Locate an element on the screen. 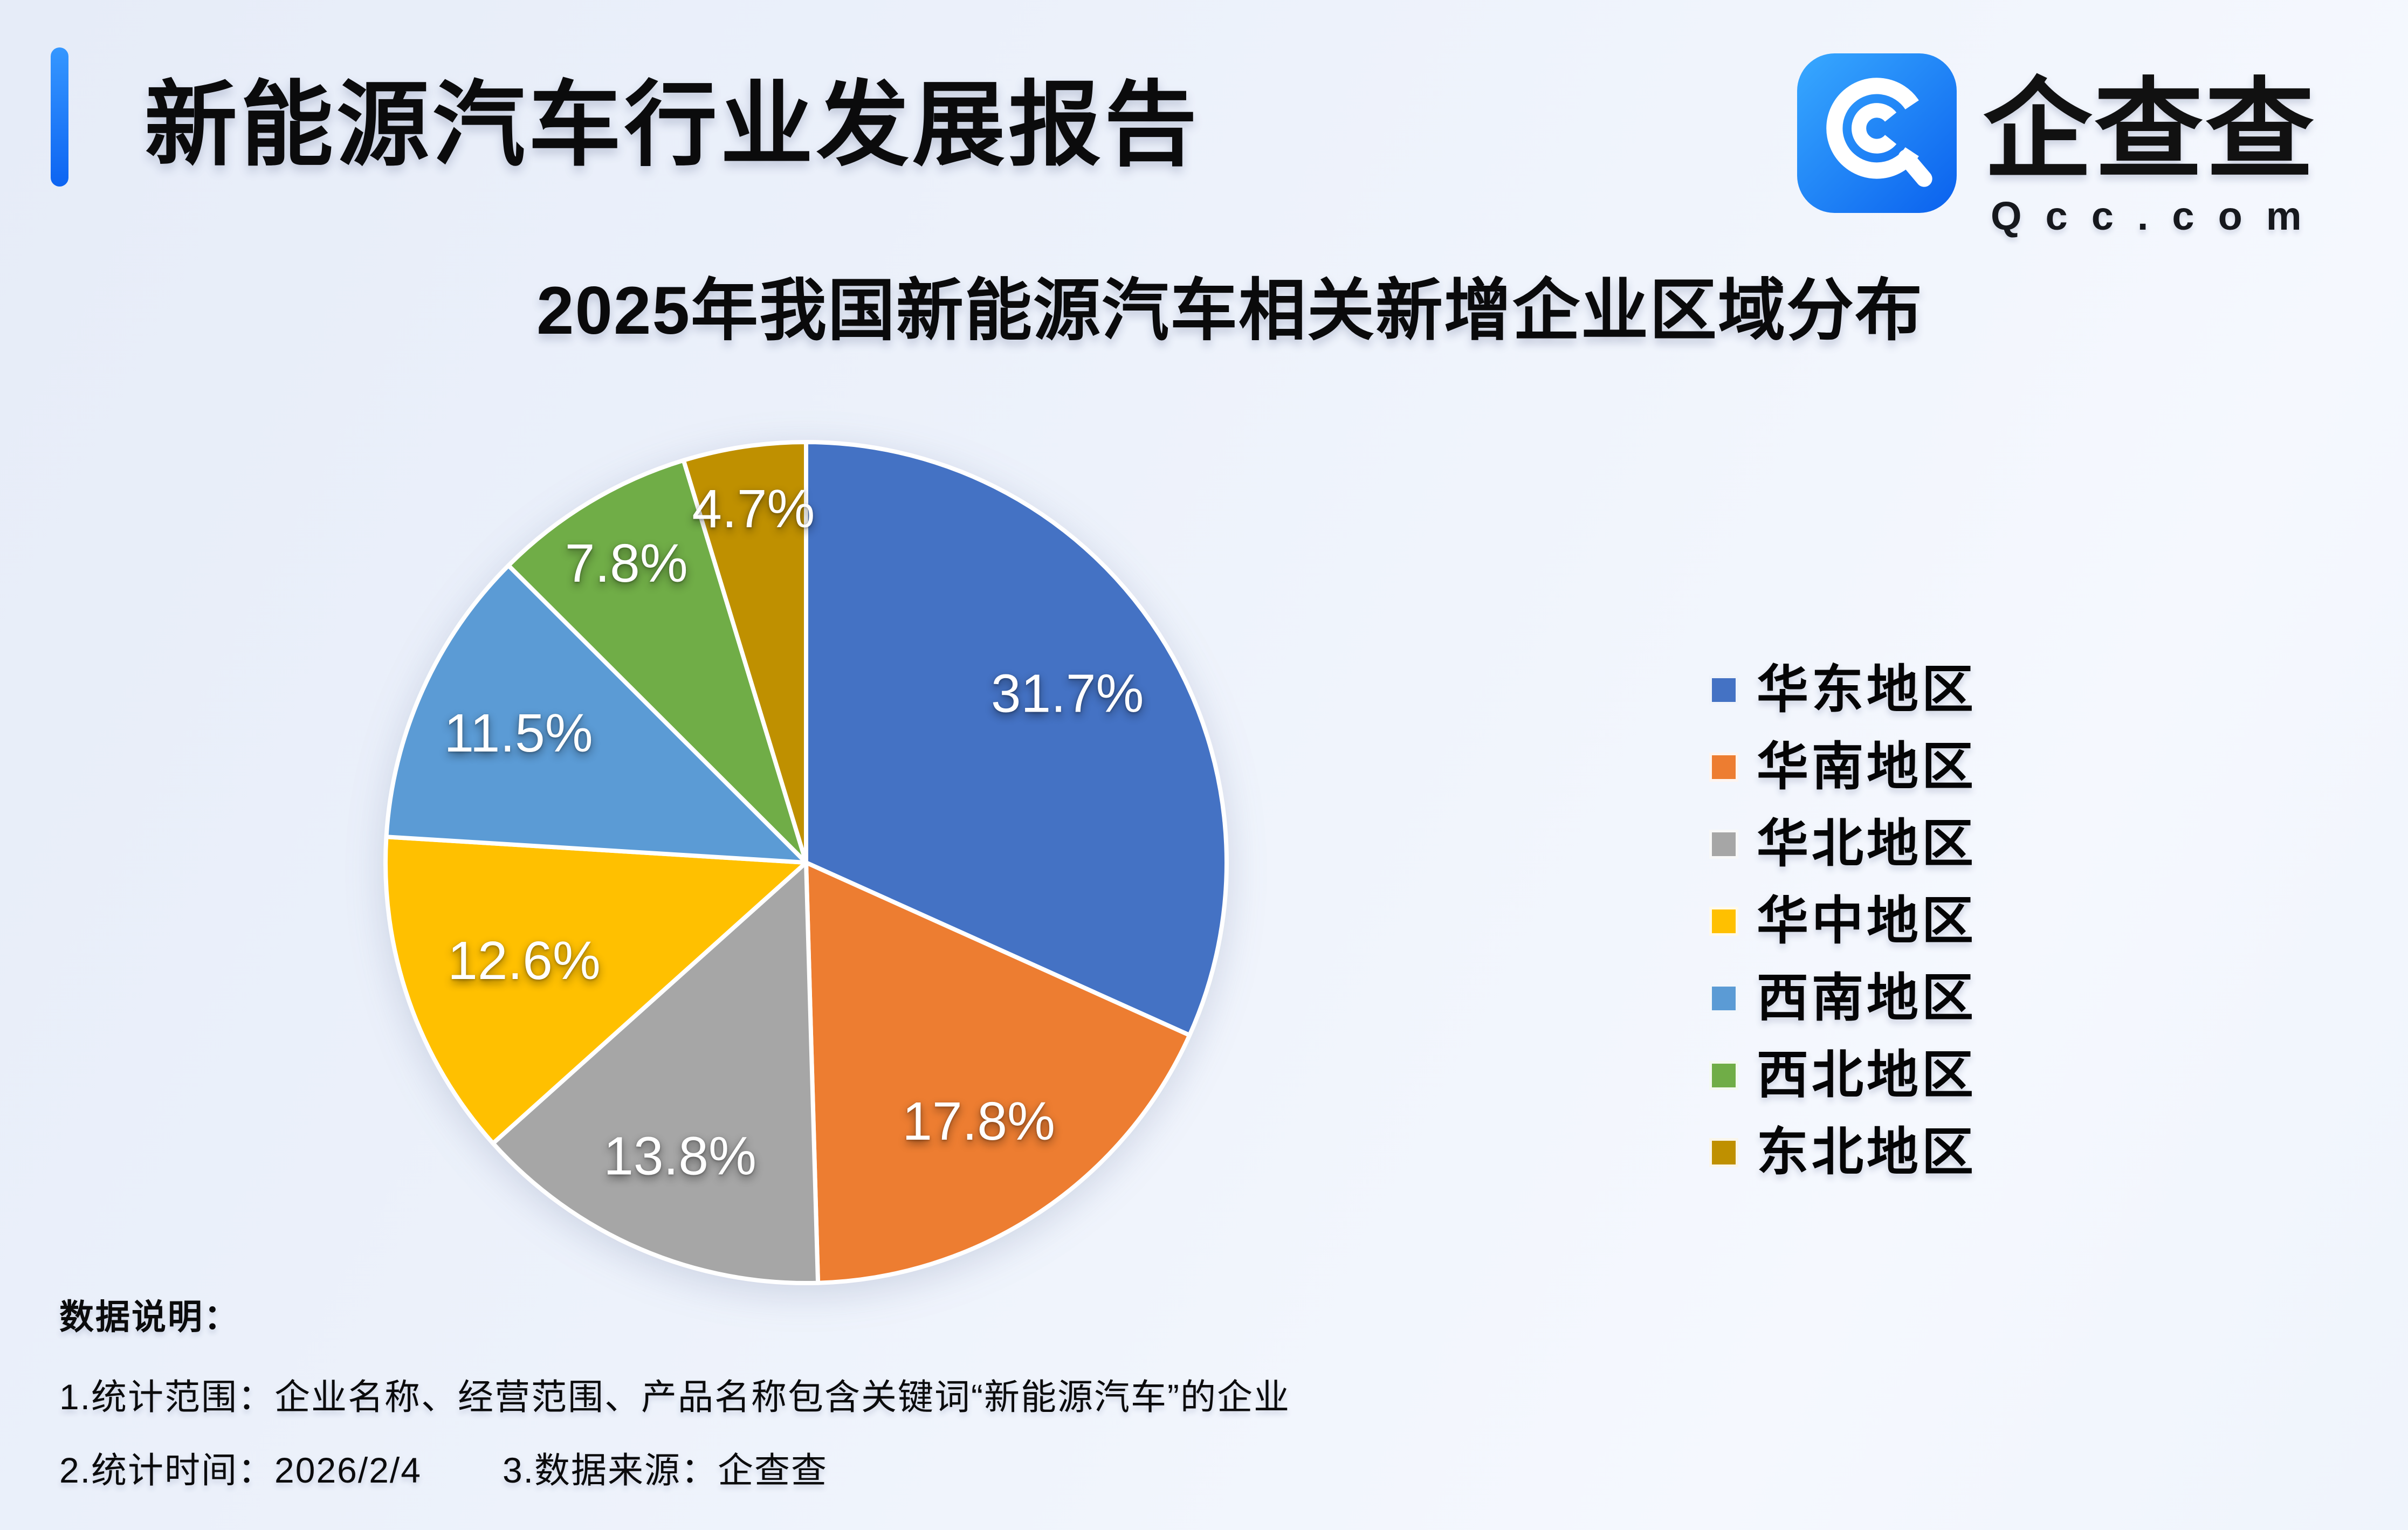 The height and width of the screenshot is (1530, 2408). pie-label-华北地区: 13.8% is located at coordinates (680, 1157).